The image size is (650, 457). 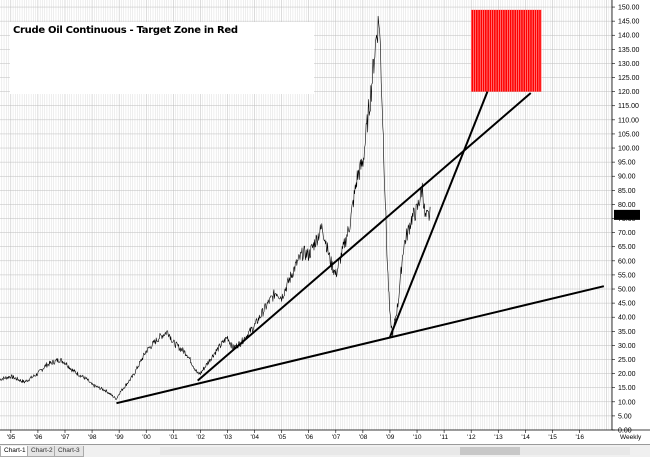 What do you see at coordinates (69, 451) in the screenshot?
I see `tab-chart-3: Chart-3` at bounding box center [69, 451].